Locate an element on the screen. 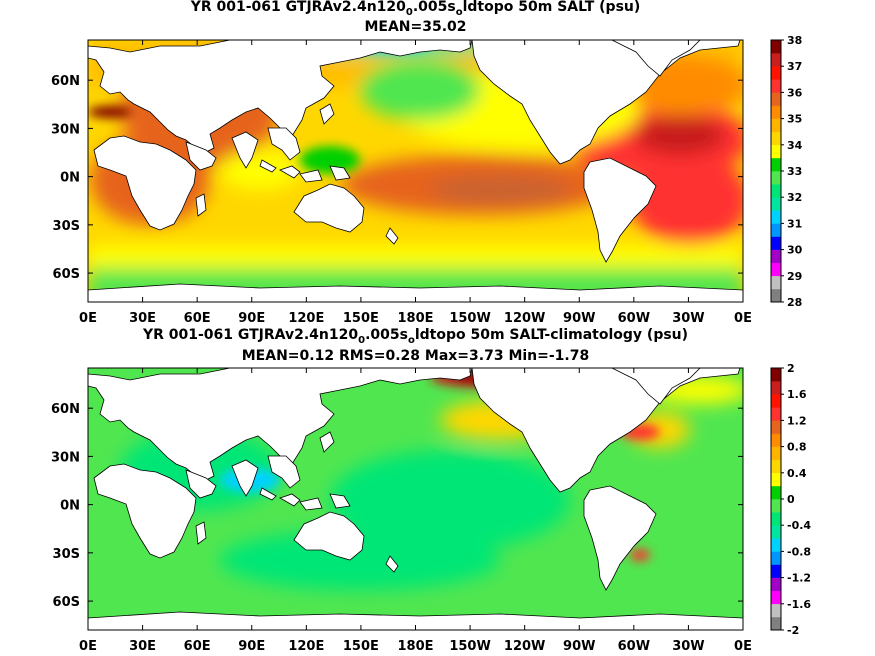 The width and height of the screenshot is (875, 656). panel1-y-tick-label: 60S is located at coordinates (66, 274).